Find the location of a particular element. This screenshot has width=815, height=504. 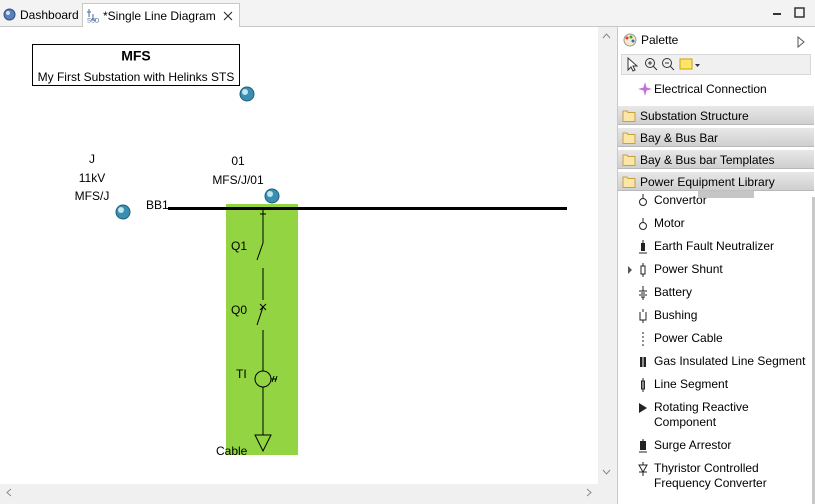

bay-name: 01 is located at coordinates (238, 161).